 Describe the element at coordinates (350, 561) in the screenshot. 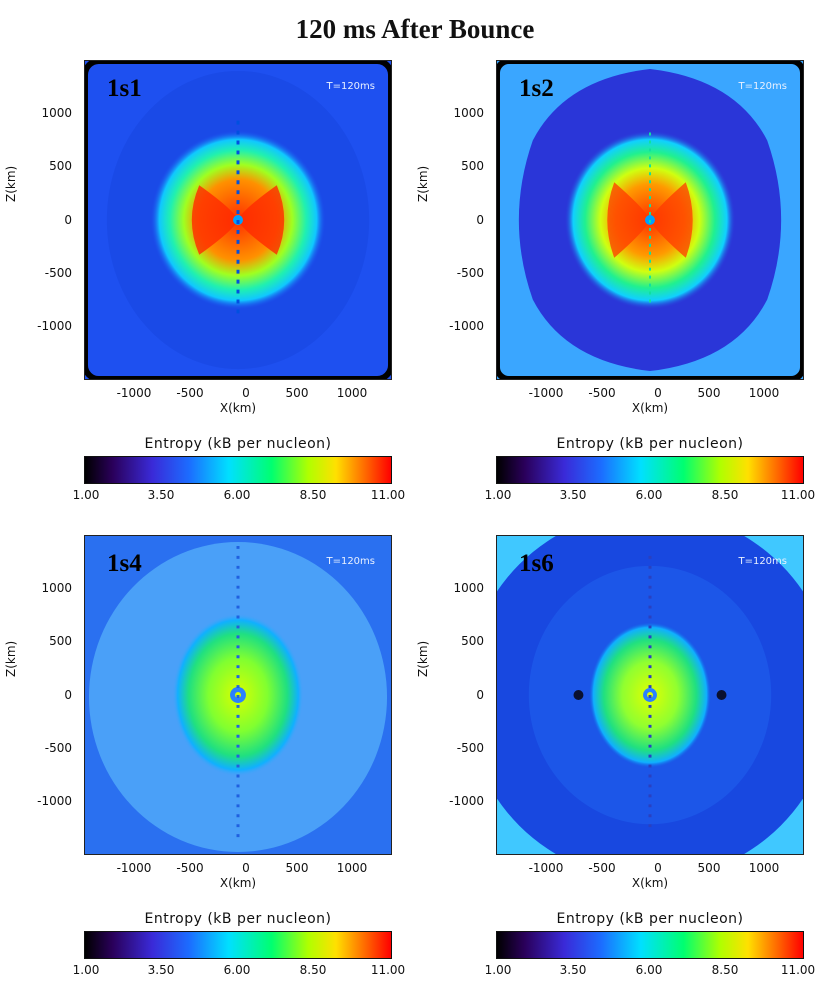

I see `time-label-1s4: T=120ms` at that location.